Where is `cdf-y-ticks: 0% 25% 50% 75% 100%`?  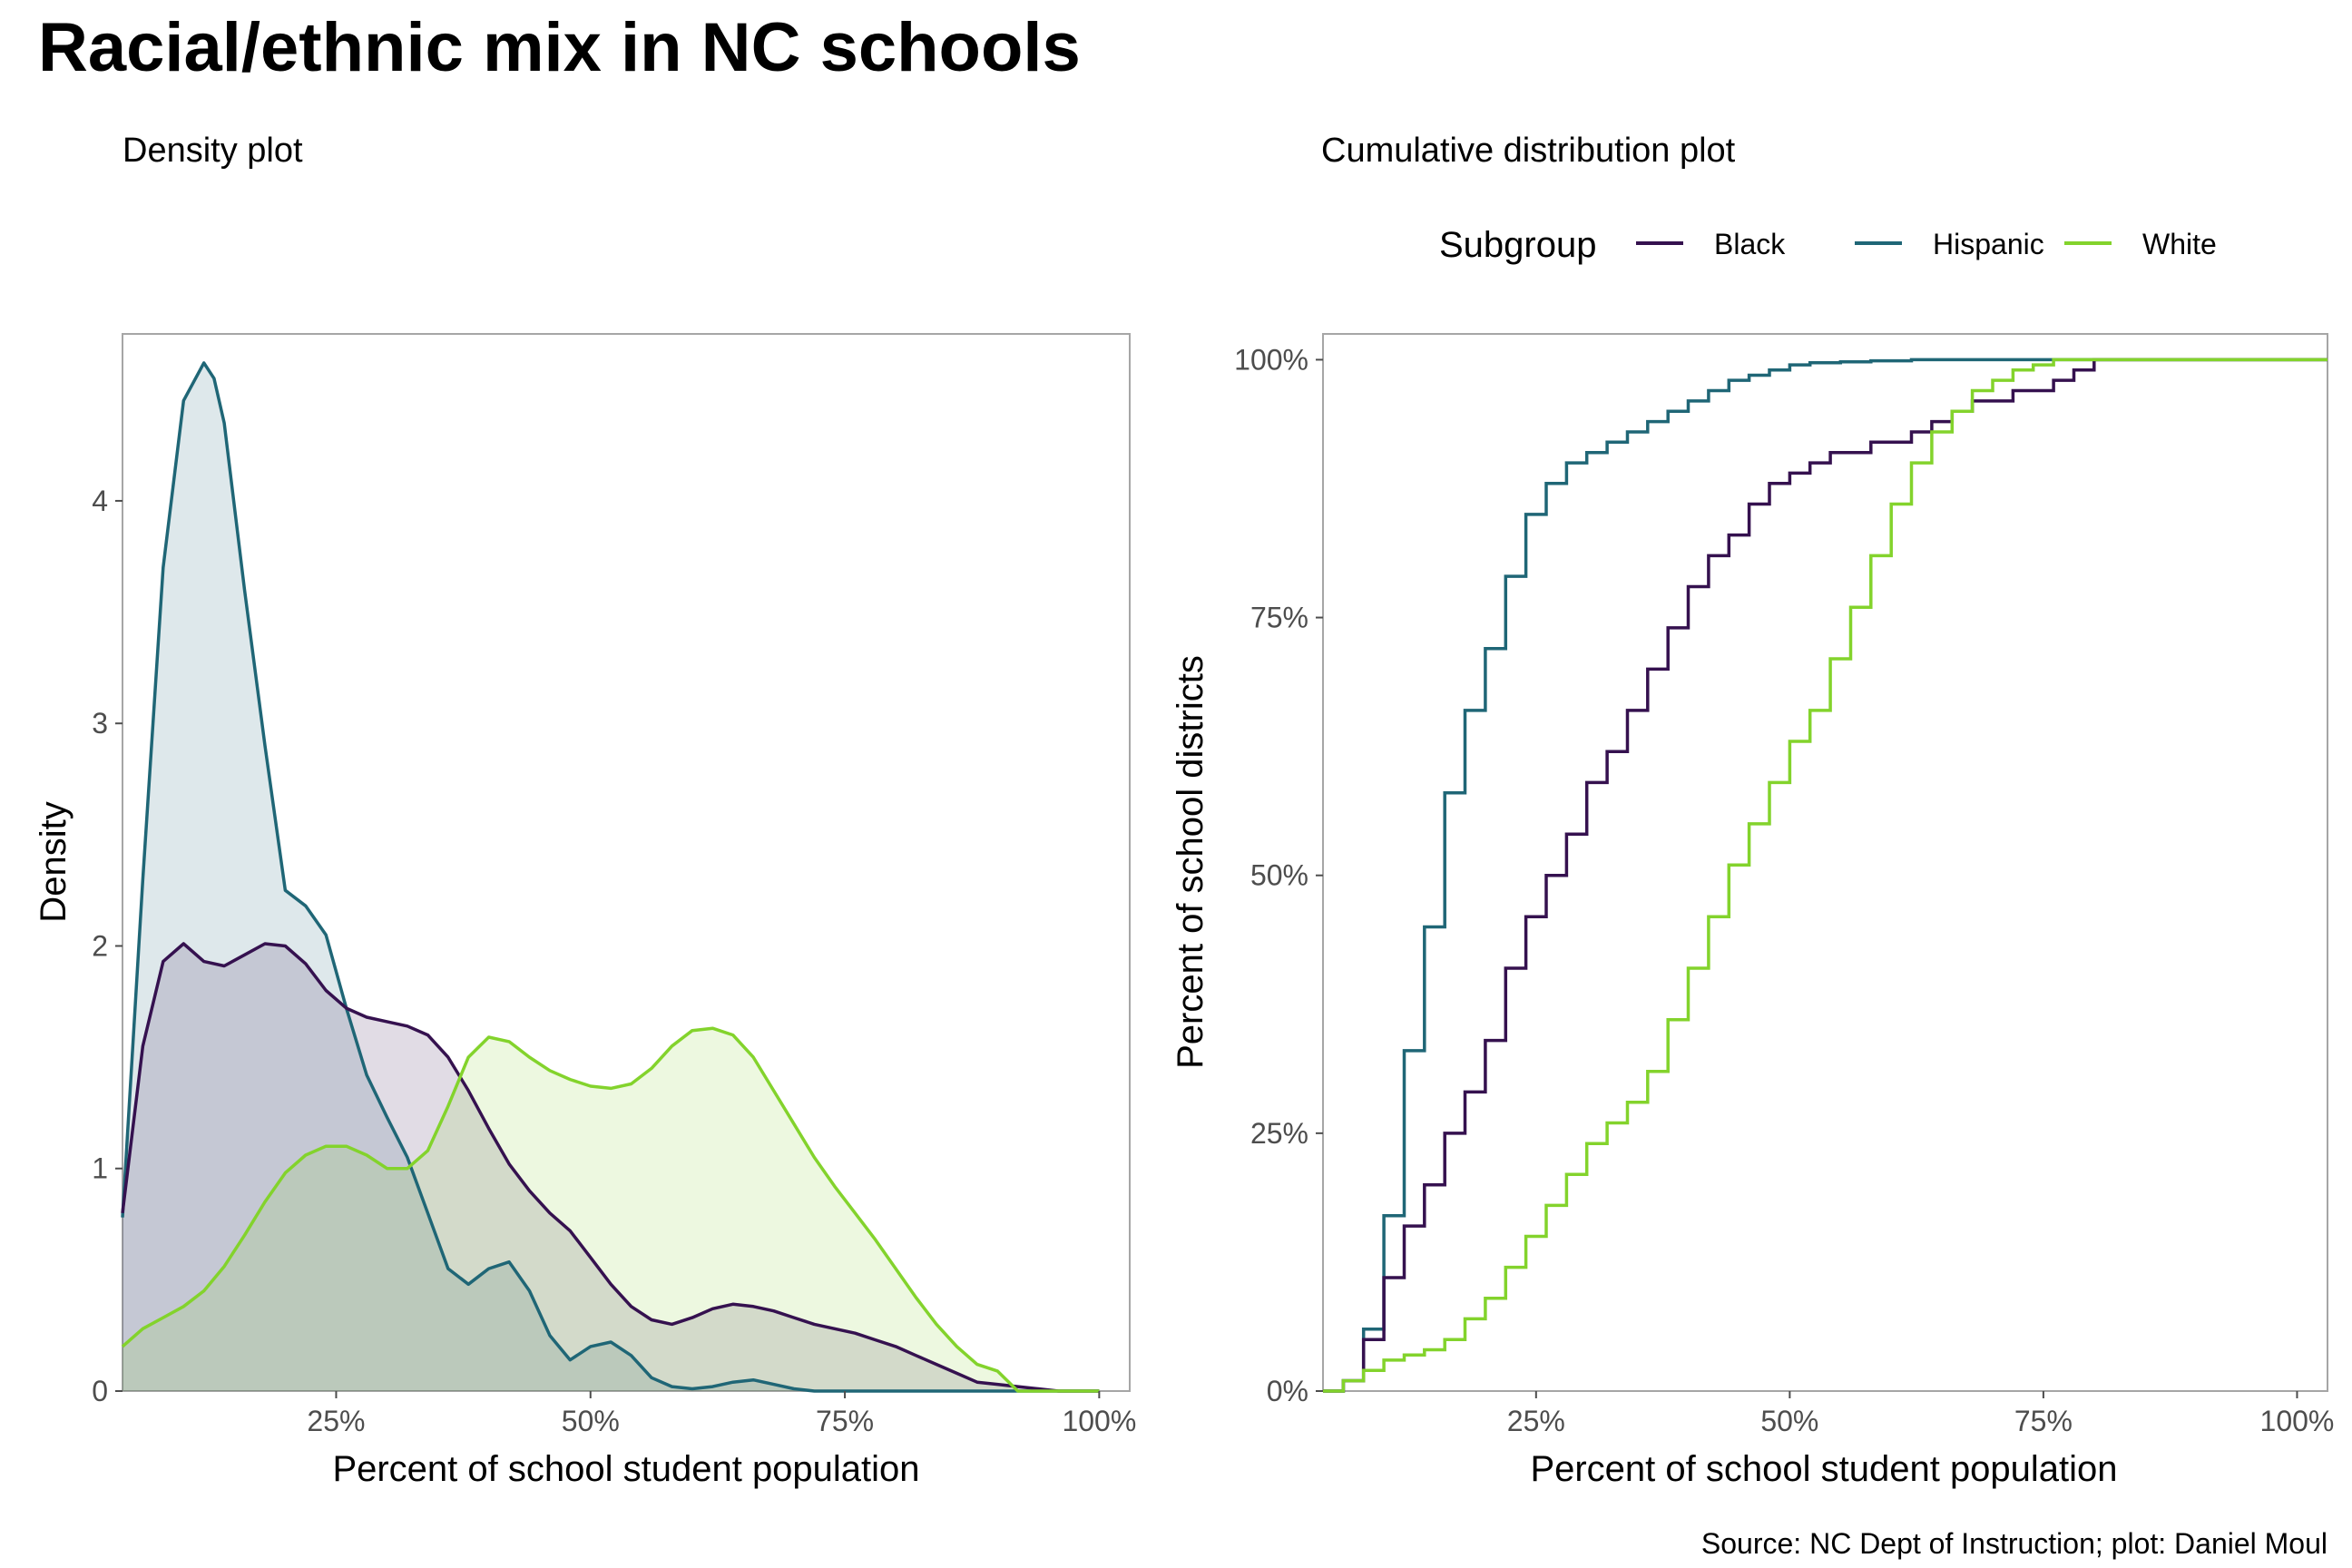 cdf-y-ticks: 0% 25% 50% 75% 100% is located at coordinates (1278, 875).